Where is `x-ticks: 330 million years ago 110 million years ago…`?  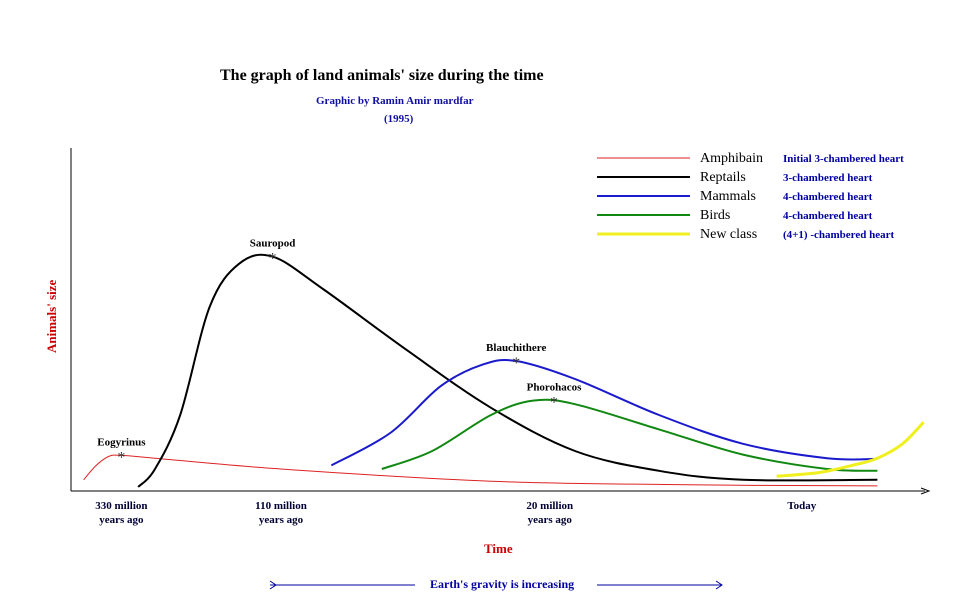 x-ticks: 330 million years ago 110 million years ago… is located at coordinates (456, 513).